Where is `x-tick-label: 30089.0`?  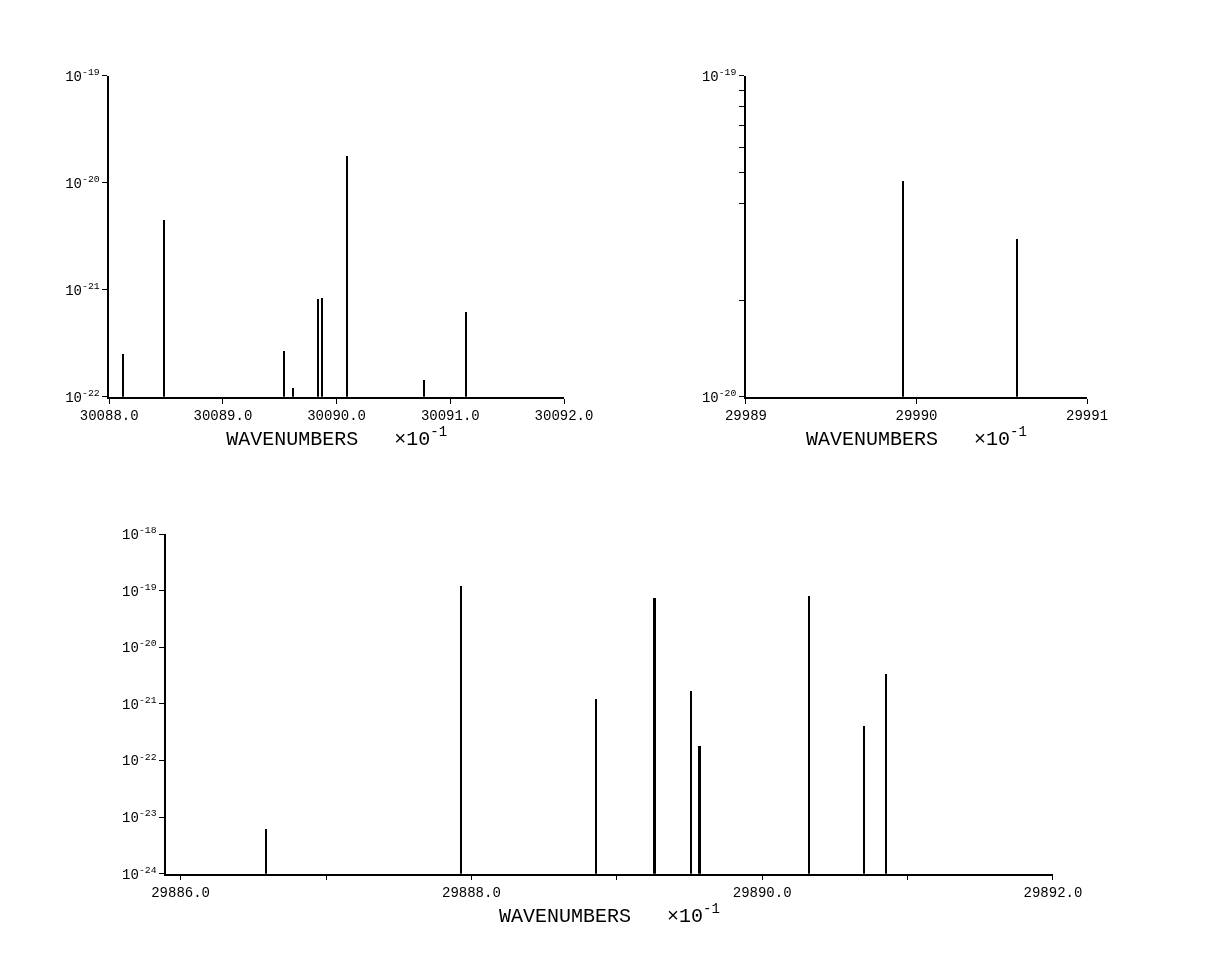
x-tick-label: 30089.0 is located at coordinates (223, 416).